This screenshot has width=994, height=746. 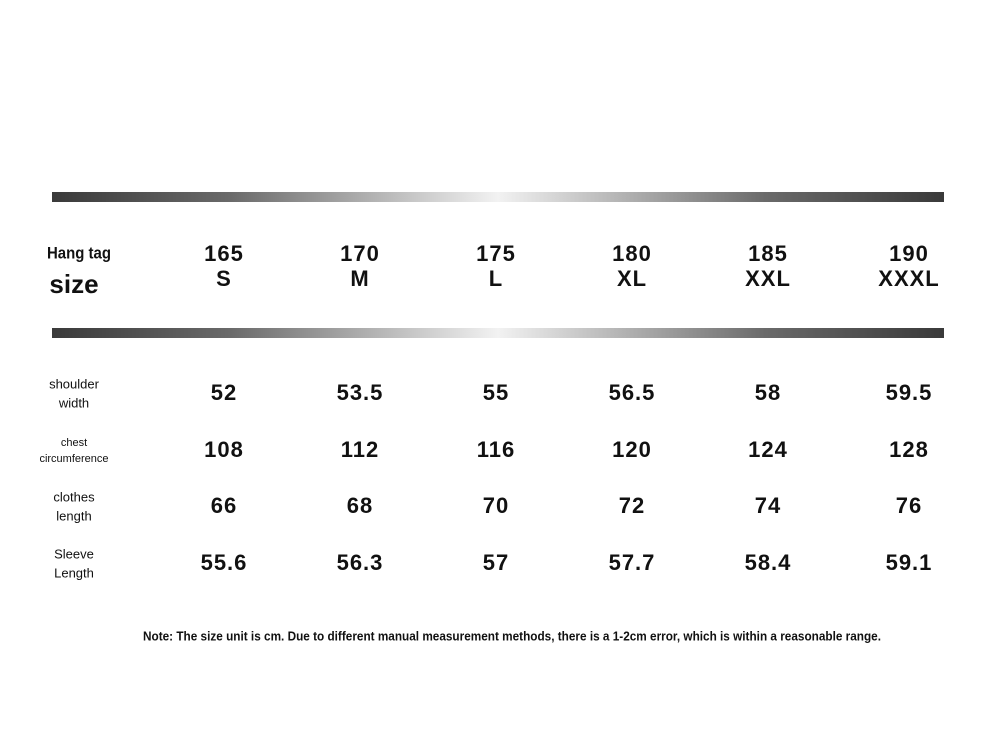 I want to click on cell: 57.7, so click(x=632, y=562).